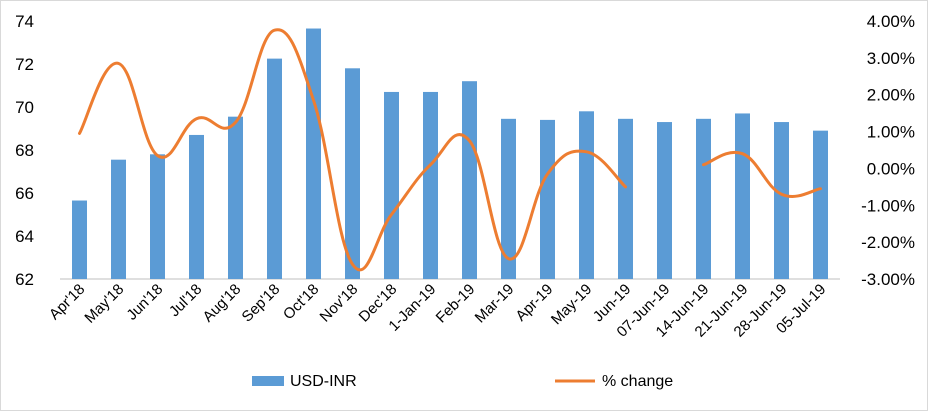  What do you see at coordinates (67, 302) in the screenshot?
I see `category-label: Apr'18` at bounding box center [67, 302].